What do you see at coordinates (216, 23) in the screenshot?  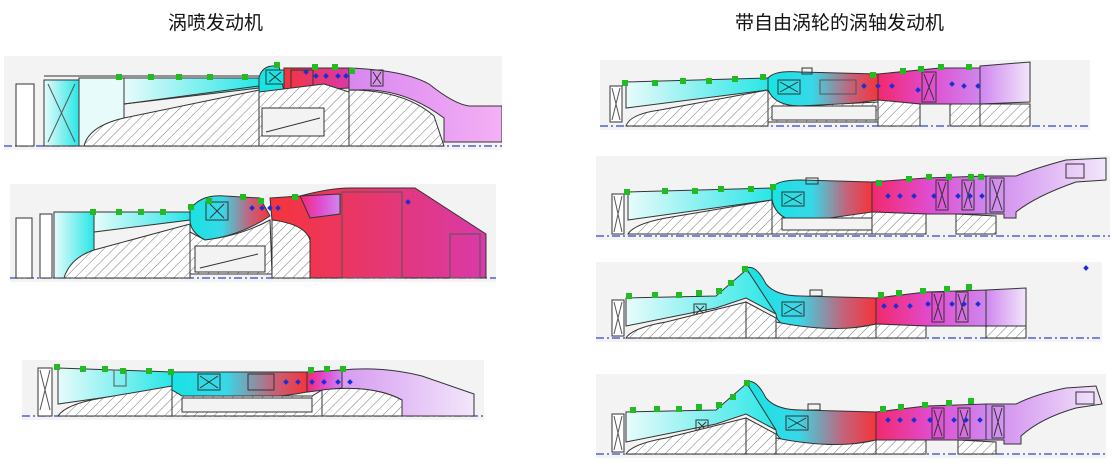 I see `turbojet-title: 涡喷发动机` at bounding box center [216, 23].